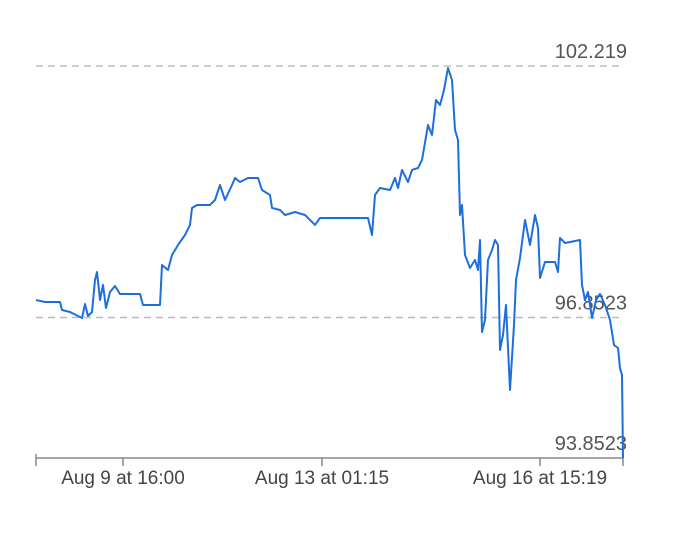 The width and height of the screenshot is (680, 533). Describe the element at coordinates (591, 303) in the screenshot. I see `y-tick-label: 96.8523` at that location.